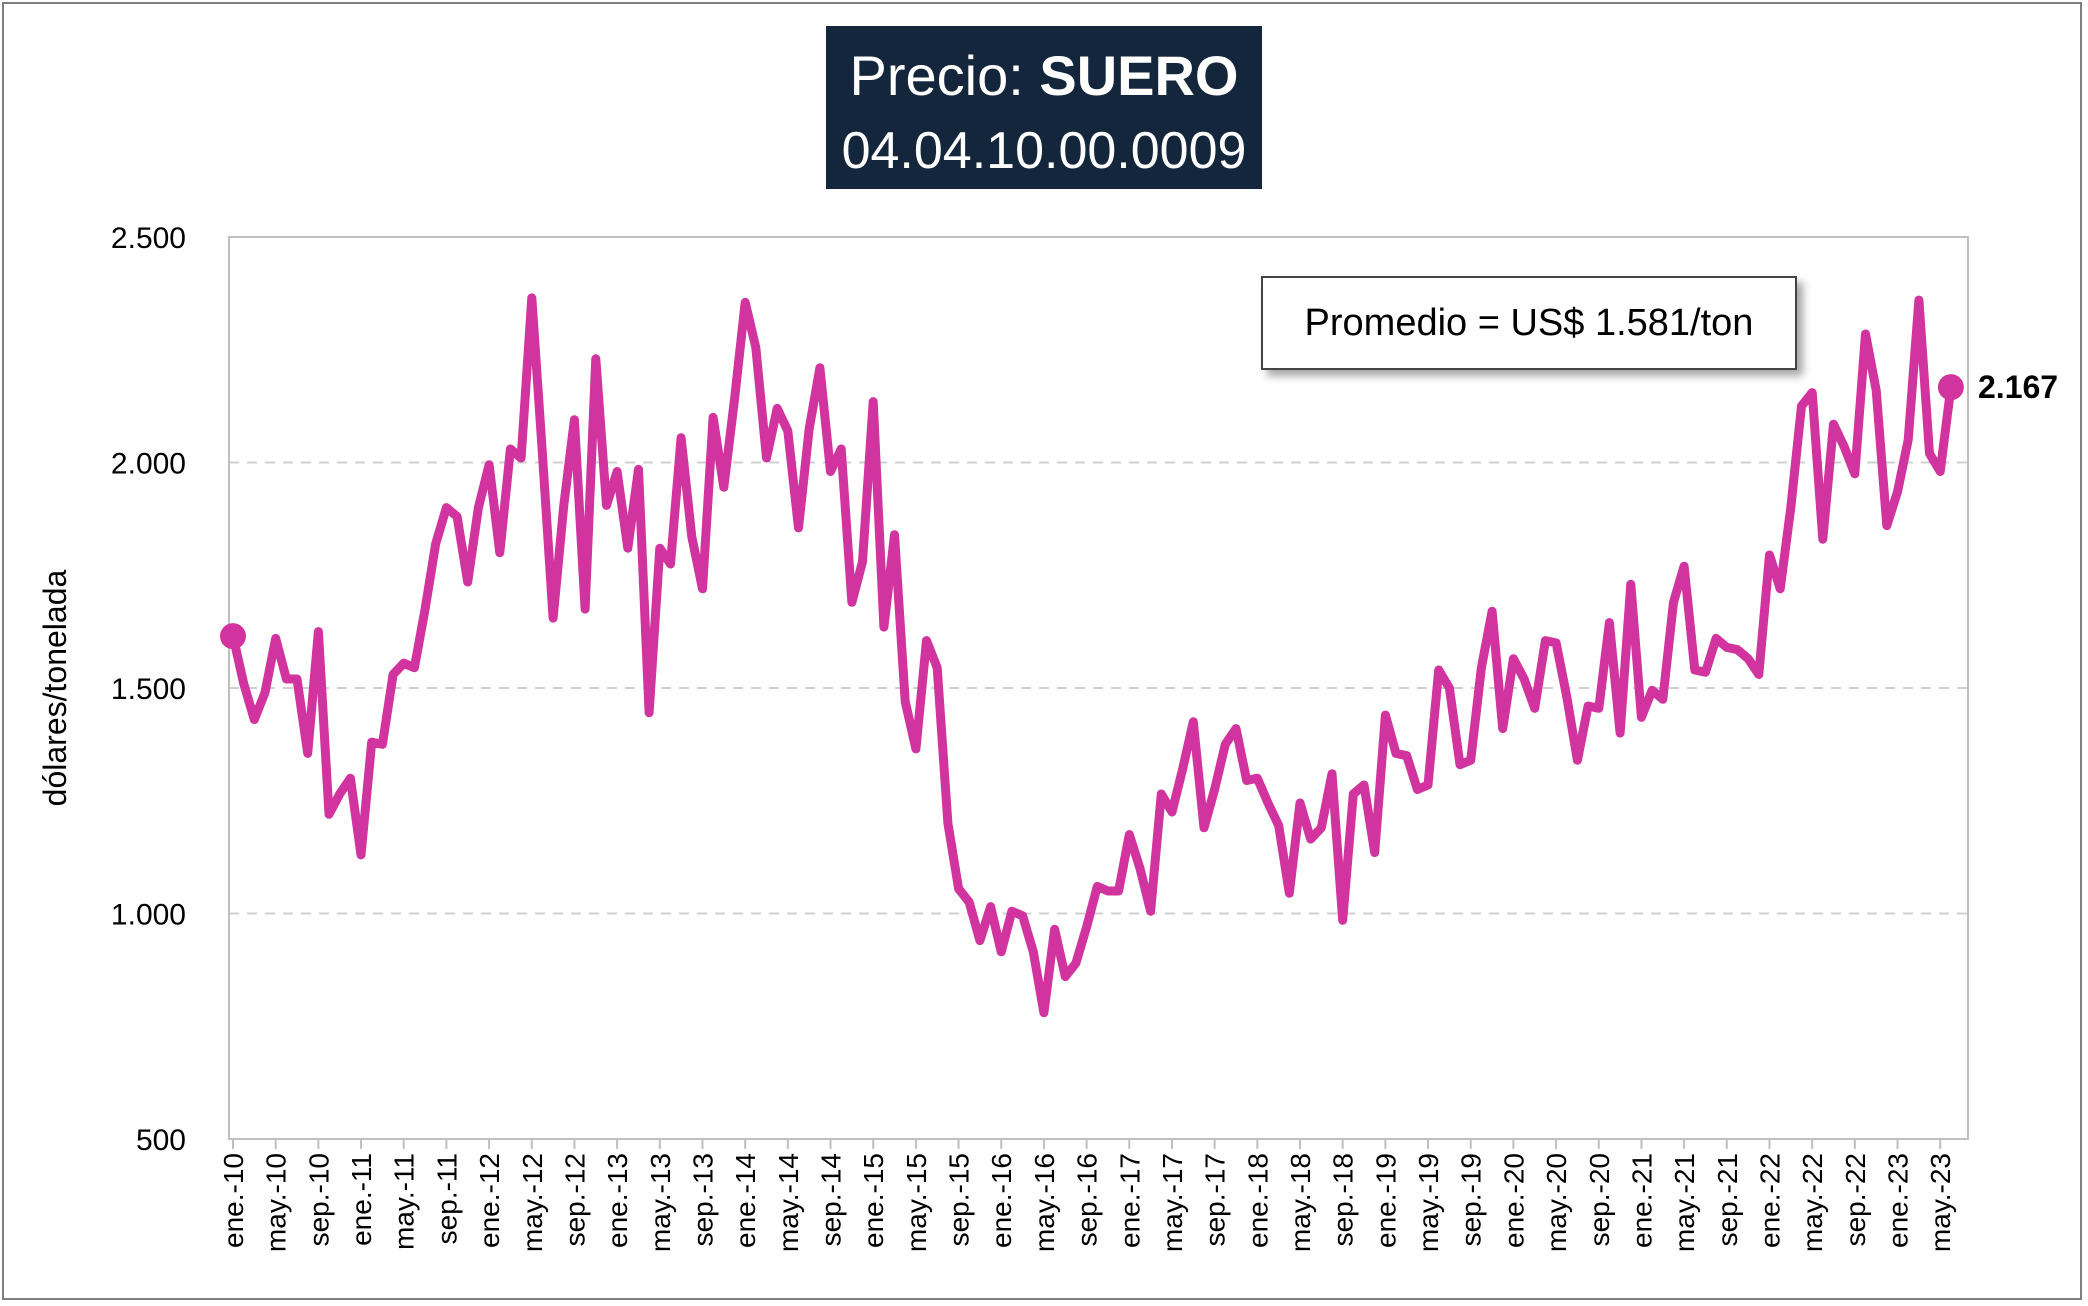 The width and height of the screenshot is (2088, 1306). I want to click on x-tick-label: may.-14, so click(788, 1202).